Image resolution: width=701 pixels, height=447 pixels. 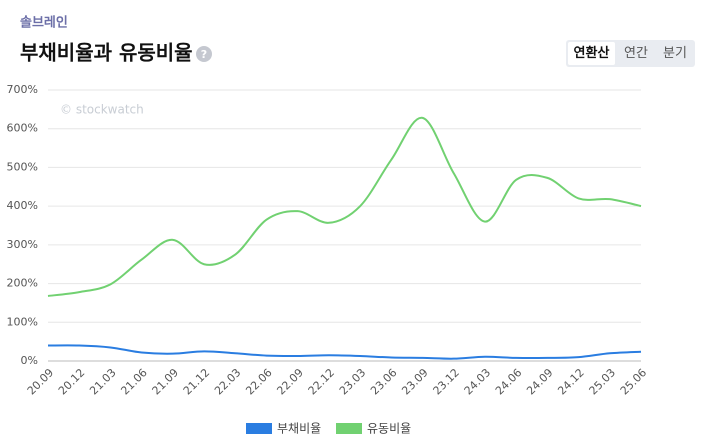 I want to click on series-line, so click(x=344, y=352).